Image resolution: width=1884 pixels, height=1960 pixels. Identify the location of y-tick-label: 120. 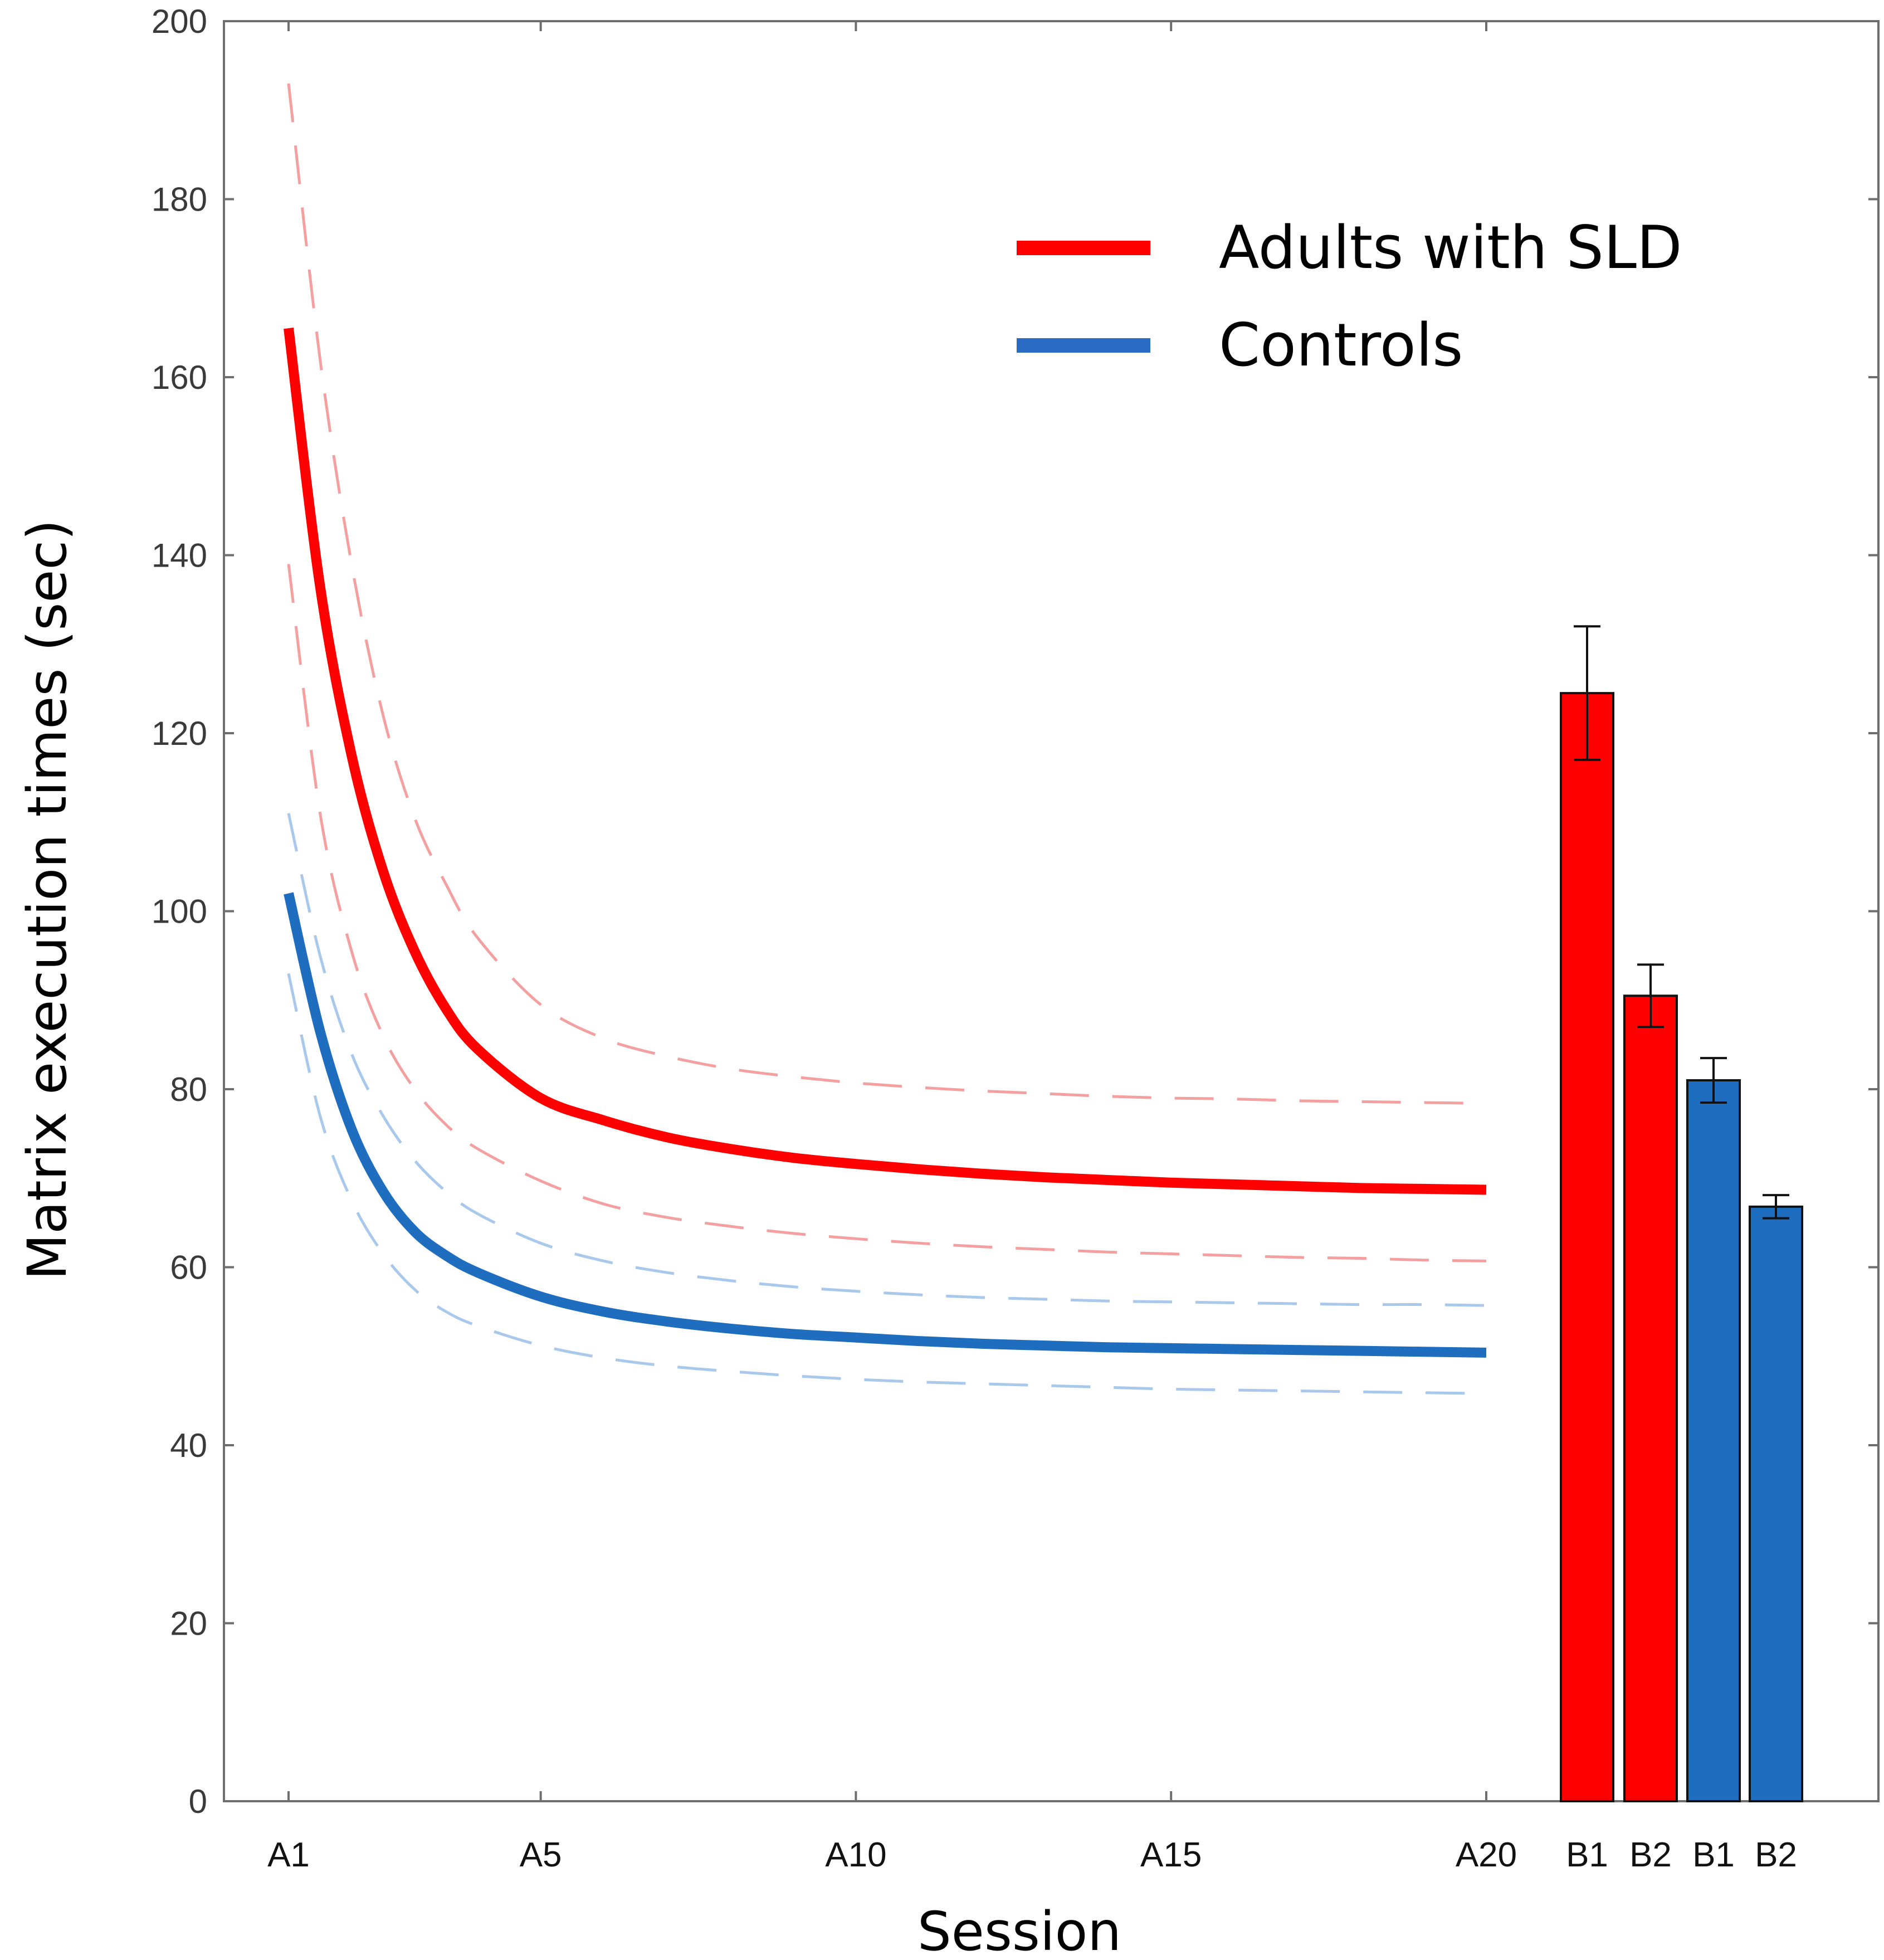
(179, 733).